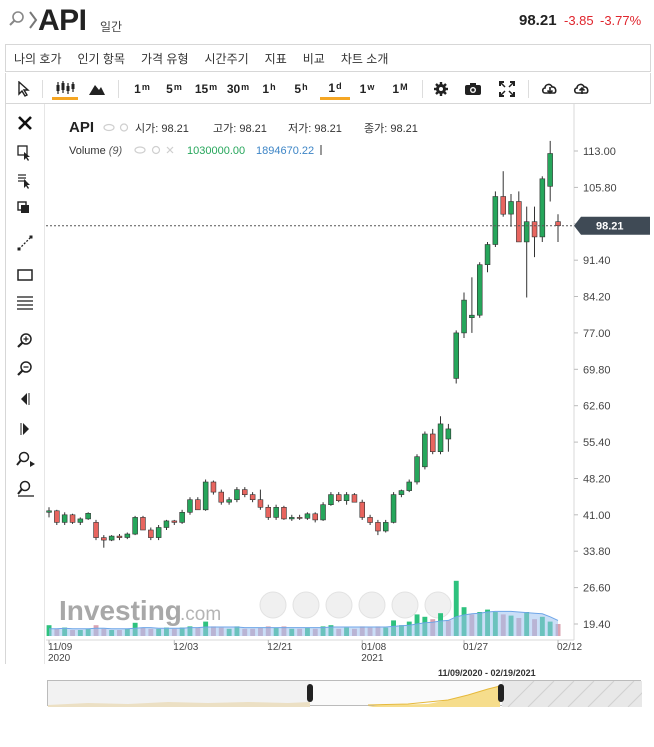 This screenshot has height=747, width=654. What do you see at coordinates (597, 516) in the screenshot?
I see `price-tick-label: 41.00` at bounding box center [597, 516].